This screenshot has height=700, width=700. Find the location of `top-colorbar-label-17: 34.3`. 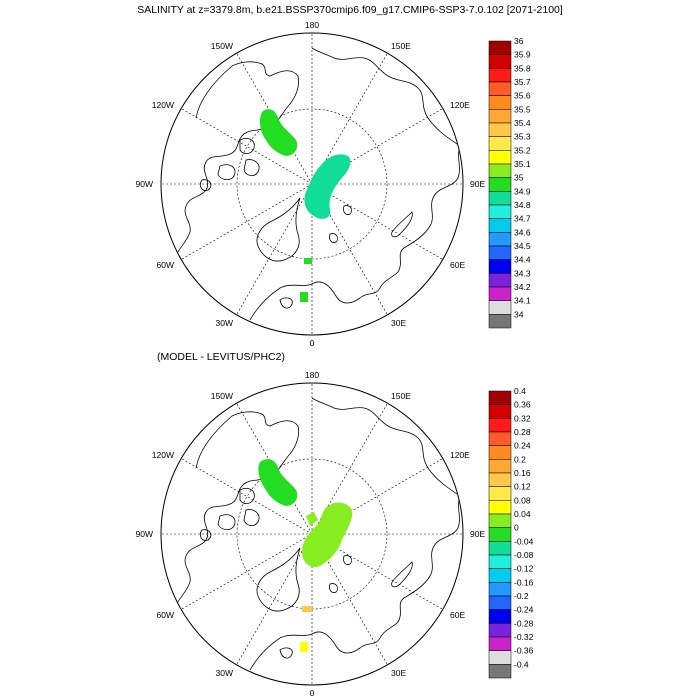

top-colorbar-label-17: 34.3 is located at coordinates (522, 273).